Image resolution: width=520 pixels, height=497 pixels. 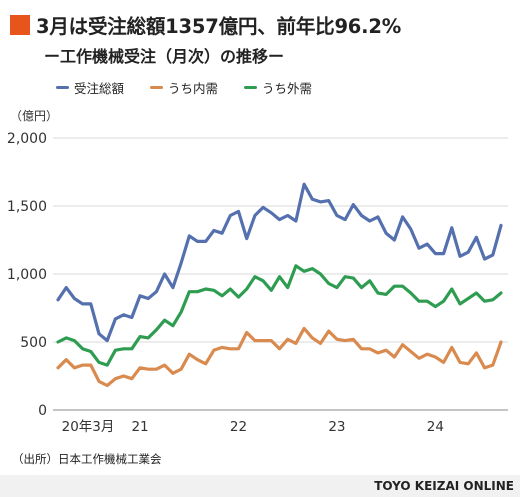 I want to click on x-tick-label: 23, so click(x=336, y=427).